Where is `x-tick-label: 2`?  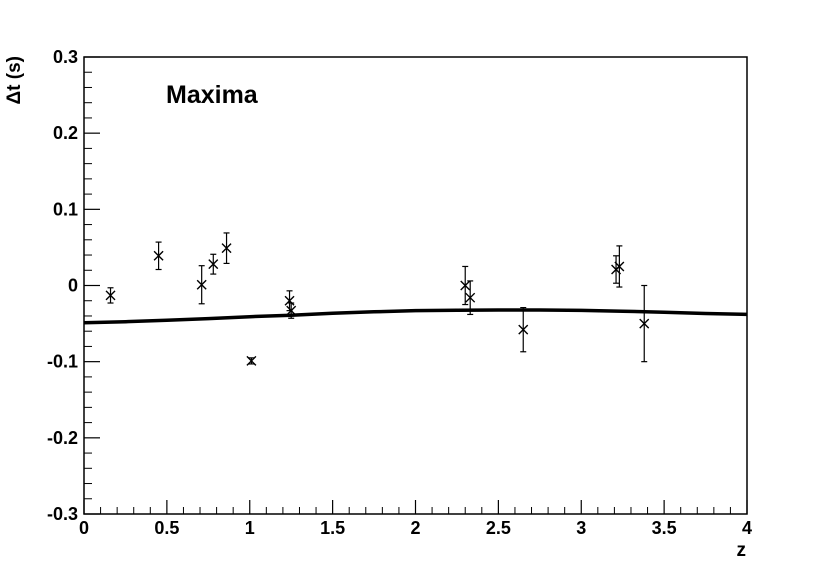 x-tick-label: 2 is located at coordinates (415, 528).